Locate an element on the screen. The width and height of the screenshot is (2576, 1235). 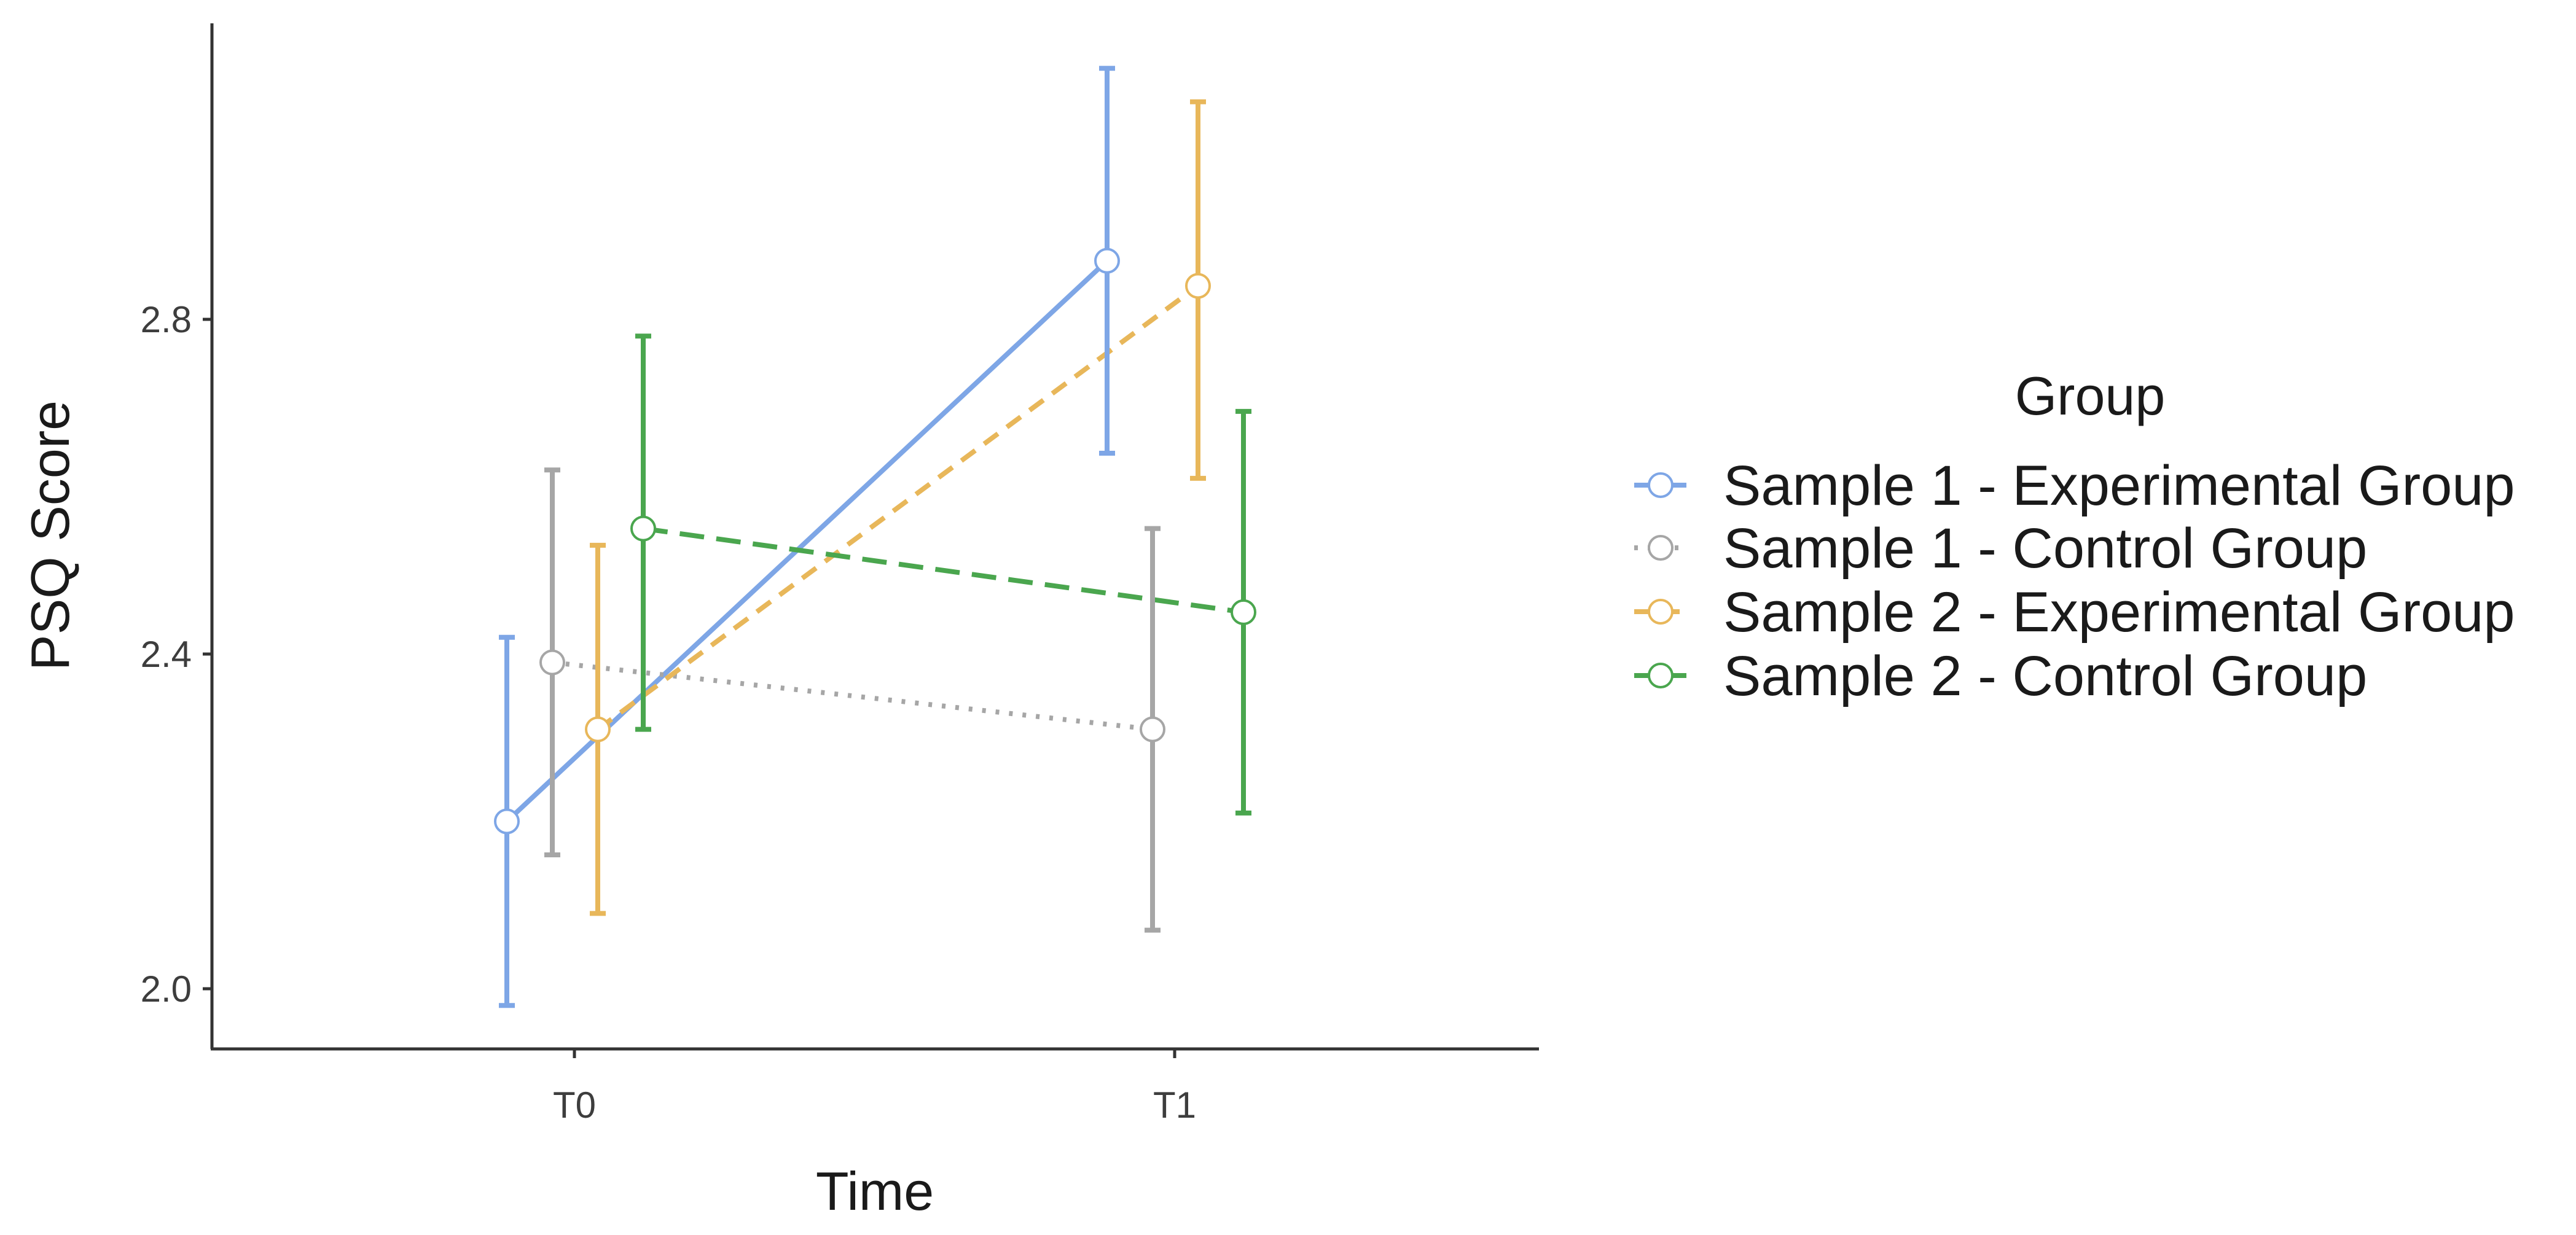
legend-item: Sample 1 - Experimental Group is located at coordinates (2074, 486).